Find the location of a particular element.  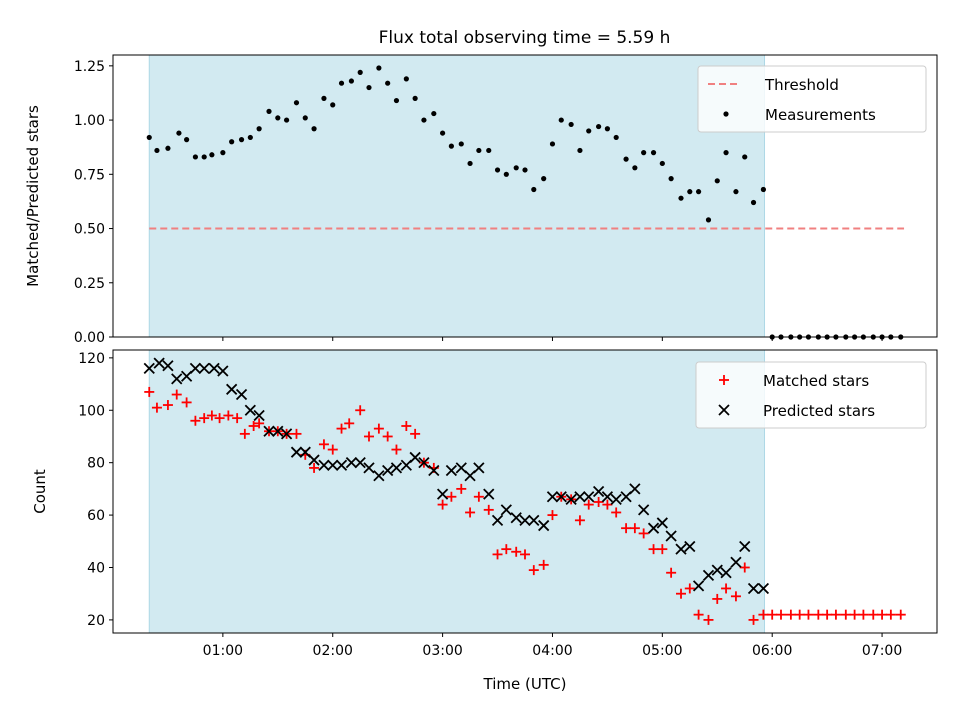

x-tick-label: 06:00 is located at coordinates (772, 651).